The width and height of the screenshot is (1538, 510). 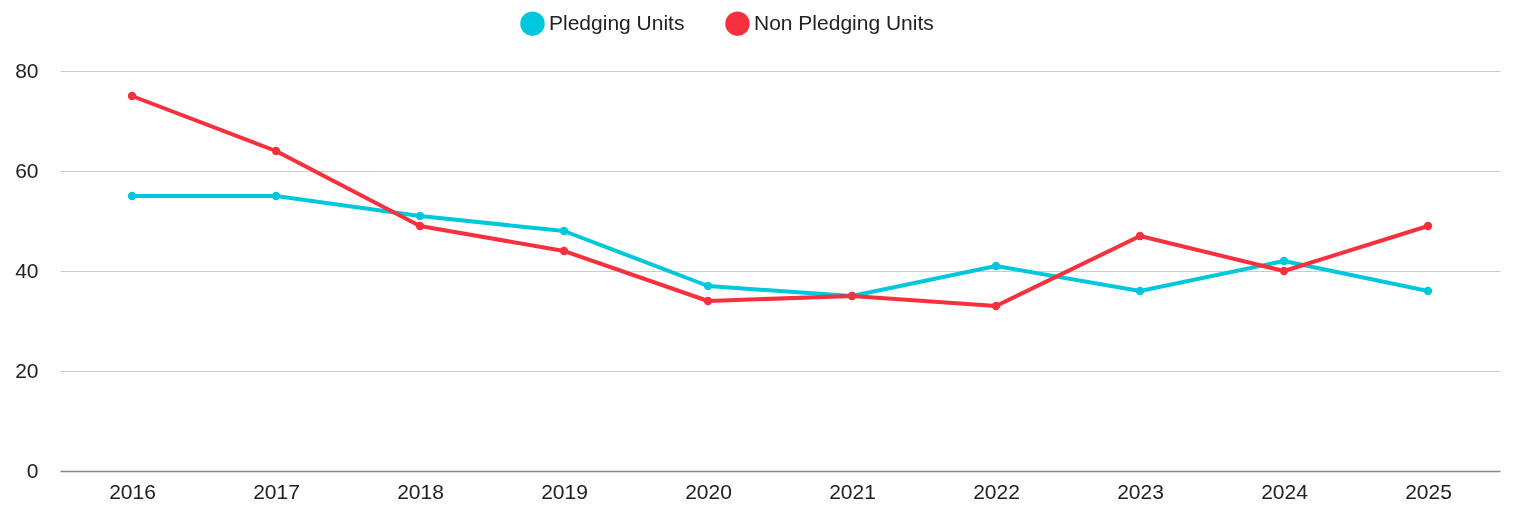 I want to click on legend-label: Non Pledging Units, so click(x=844, y=22).